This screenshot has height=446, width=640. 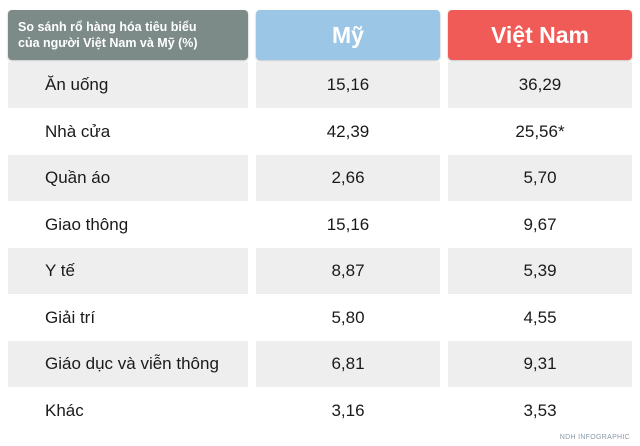 I want to click on row-value-us: 6,81, so click(x=348, y=364).